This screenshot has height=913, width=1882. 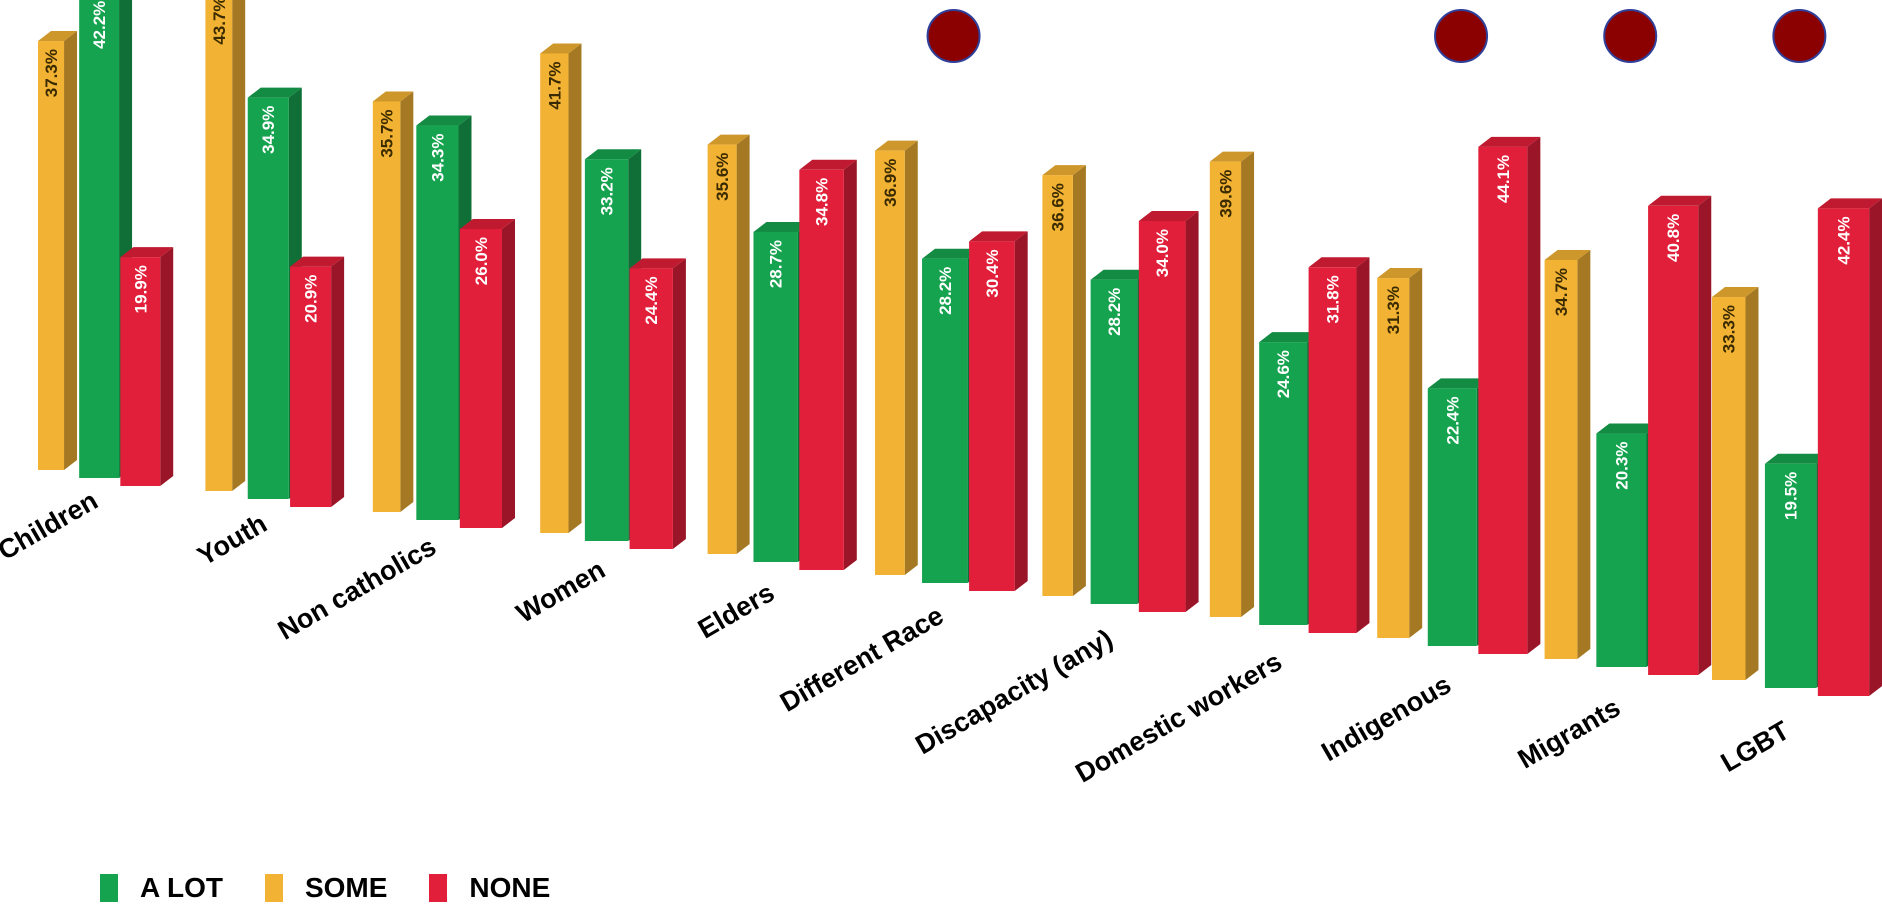 I want to click on bar-none-lgbt: 42.4%, so click(x=1849, y=447).